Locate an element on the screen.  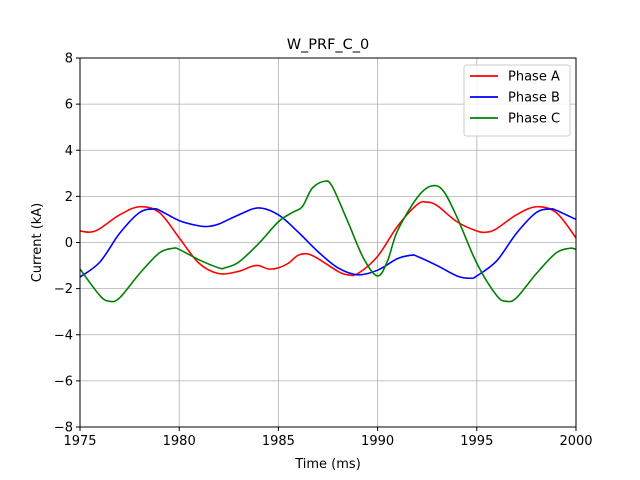
x-axis-label: Time (ms) is located at coordinates (327, 464).